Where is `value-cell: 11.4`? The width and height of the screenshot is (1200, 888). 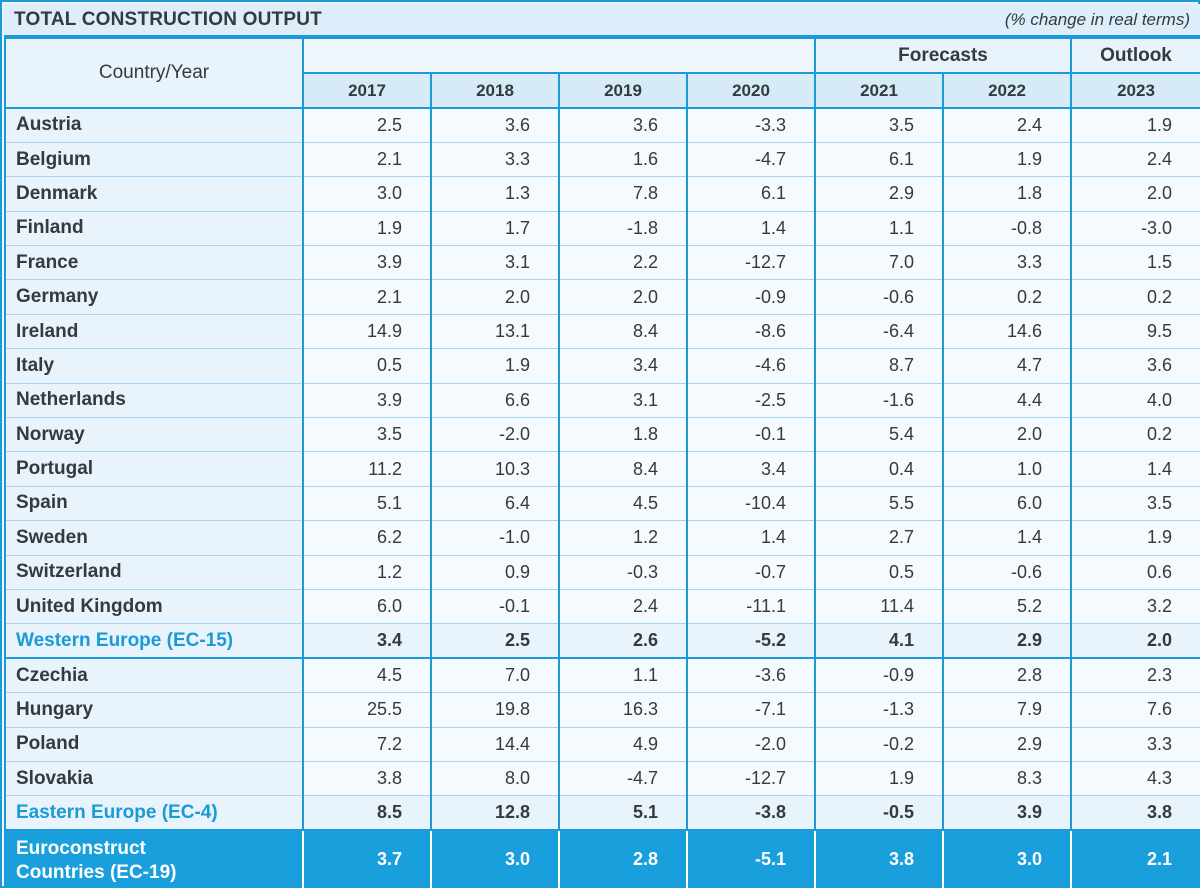
value-cell: 11.4 is located at coordinates (879, 607).